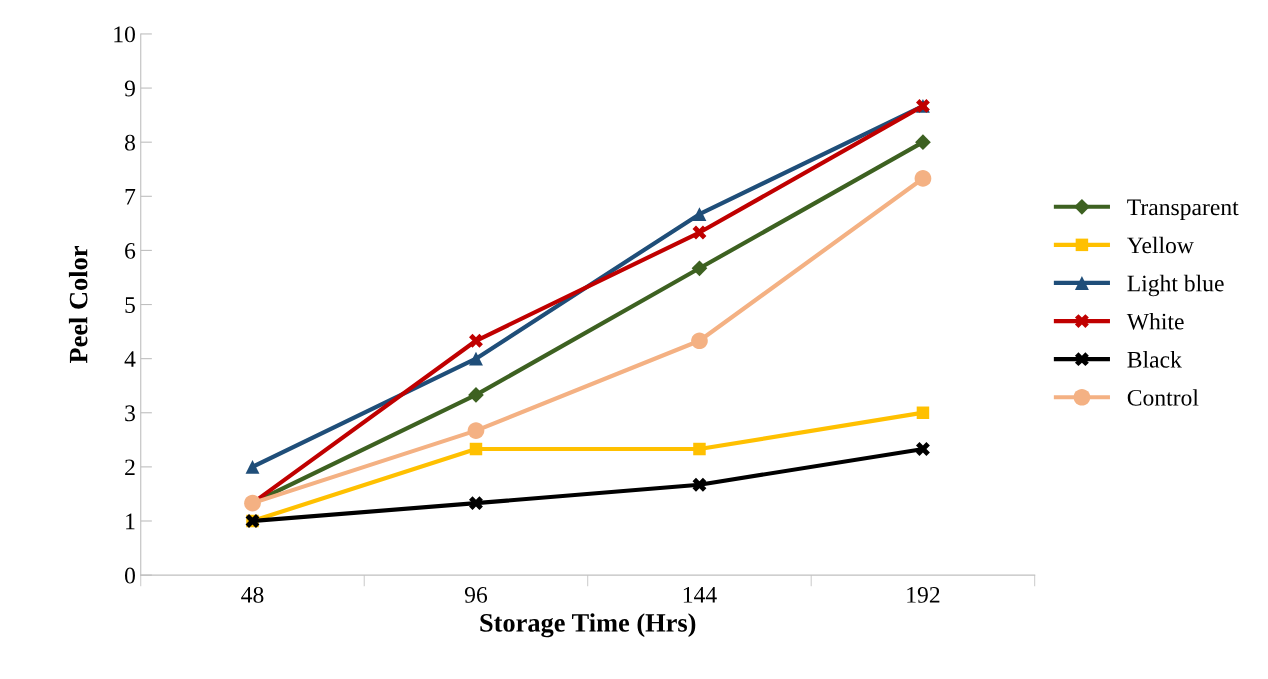 This screenshot has height=679, width=1268. I want to click on y-tick-label: 10, so click(124, 34).